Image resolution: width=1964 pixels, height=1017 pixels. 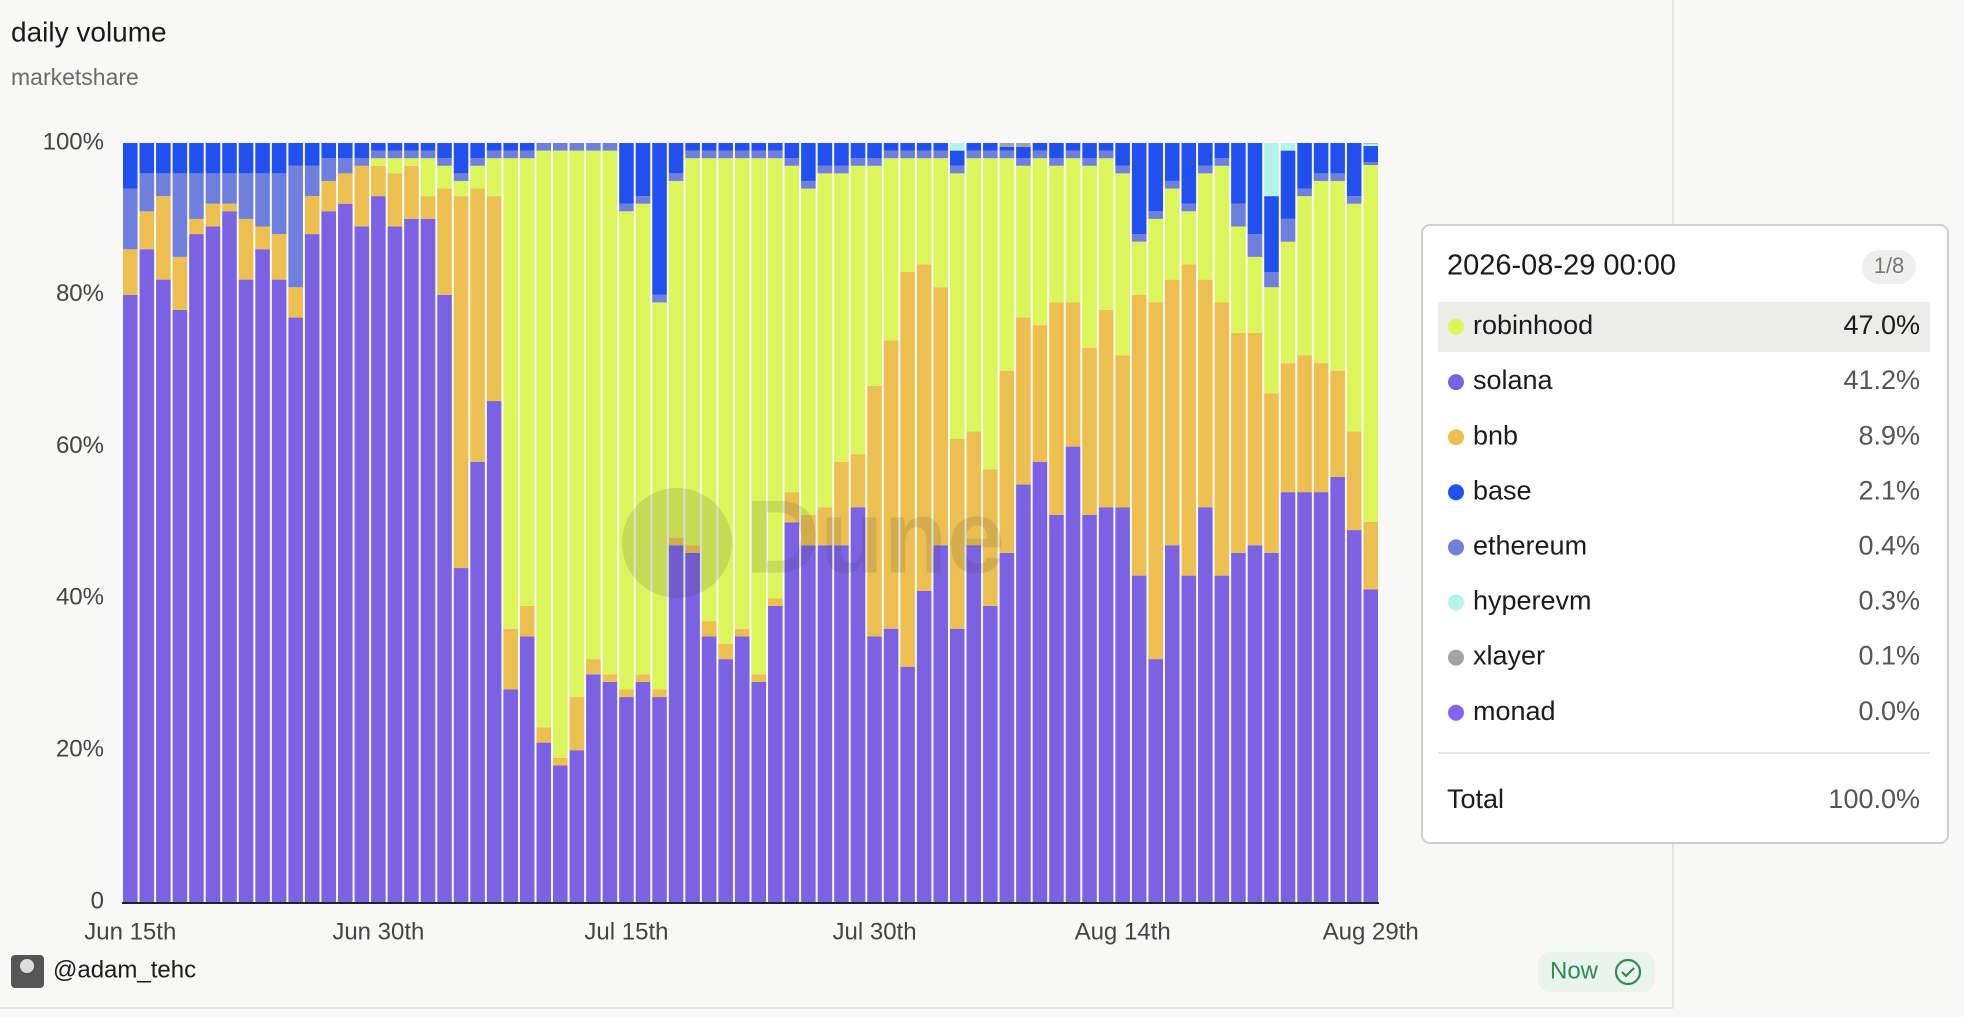 I want to click on legend-value: 2.1%, so click(x=1889, y=490).